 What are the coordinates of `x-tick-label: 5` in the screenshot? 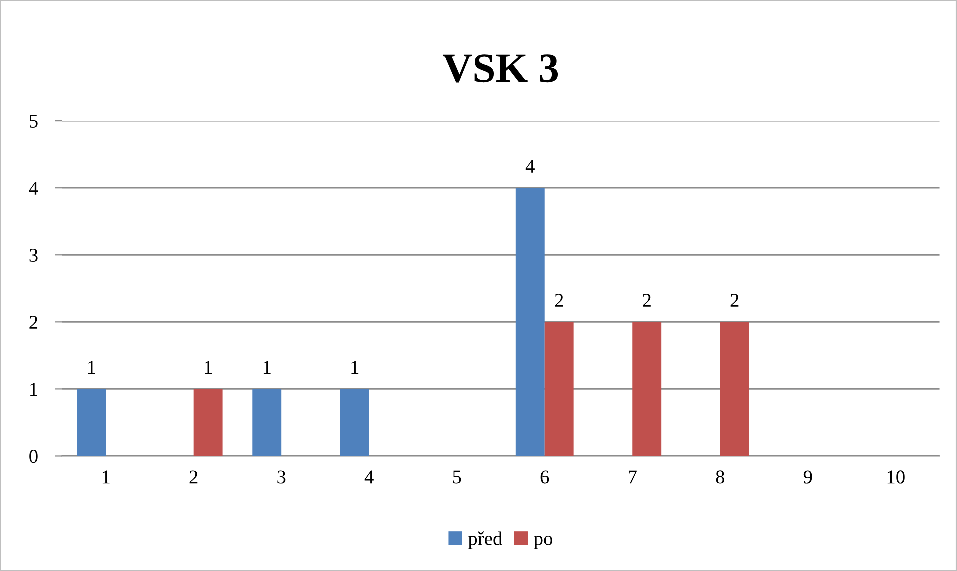 It's located at (457, 477).